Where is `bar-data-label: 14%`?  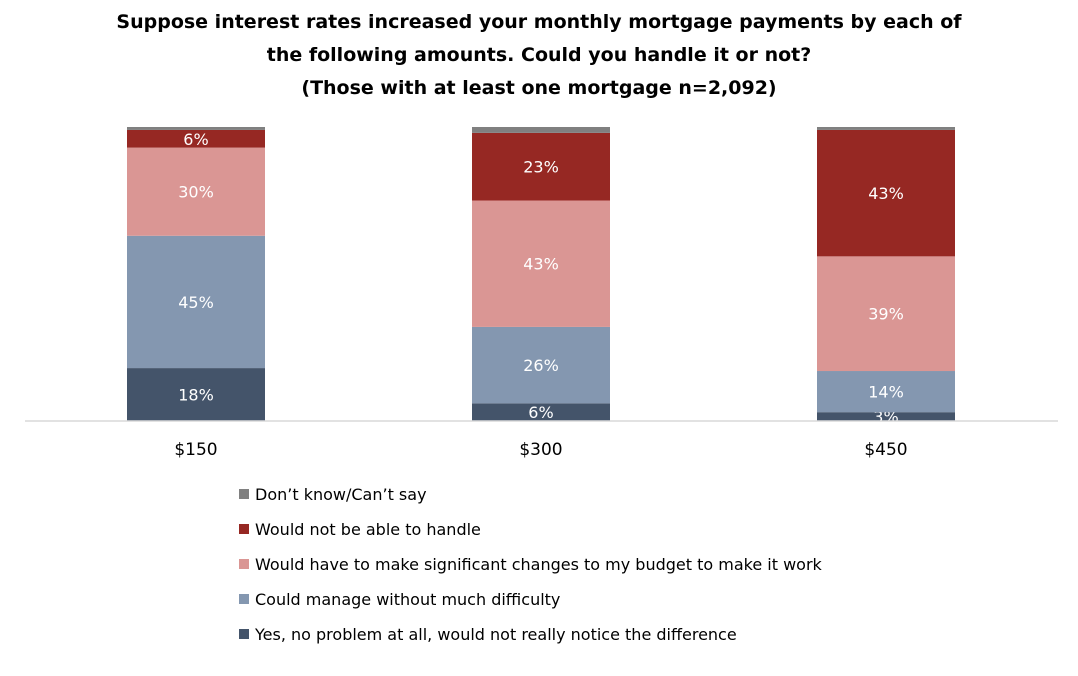 bar-data-label: 14% is located at coordinates (886, 392).